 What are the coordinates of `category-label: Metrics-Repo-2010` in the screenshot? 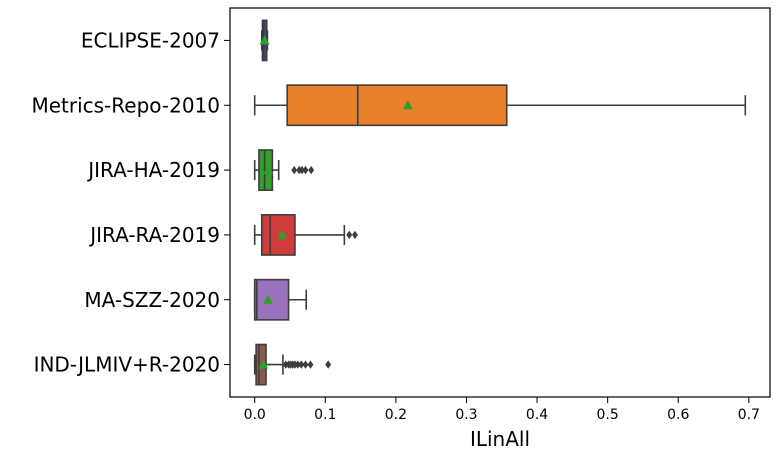 It's located at (125, 105).